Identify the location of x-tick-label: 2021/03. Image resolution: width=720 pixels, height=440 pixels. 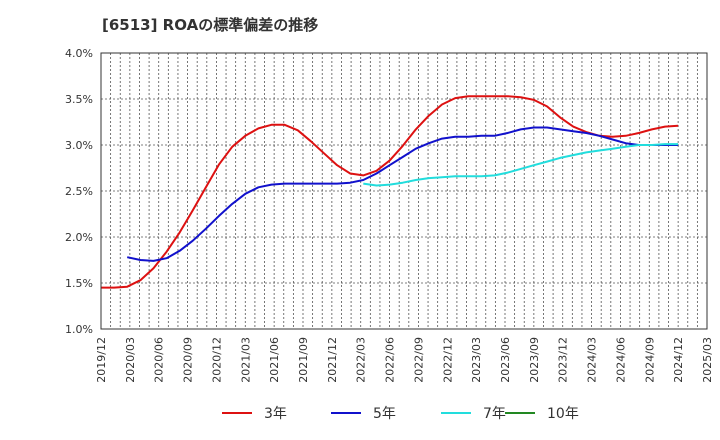
(245, 360).